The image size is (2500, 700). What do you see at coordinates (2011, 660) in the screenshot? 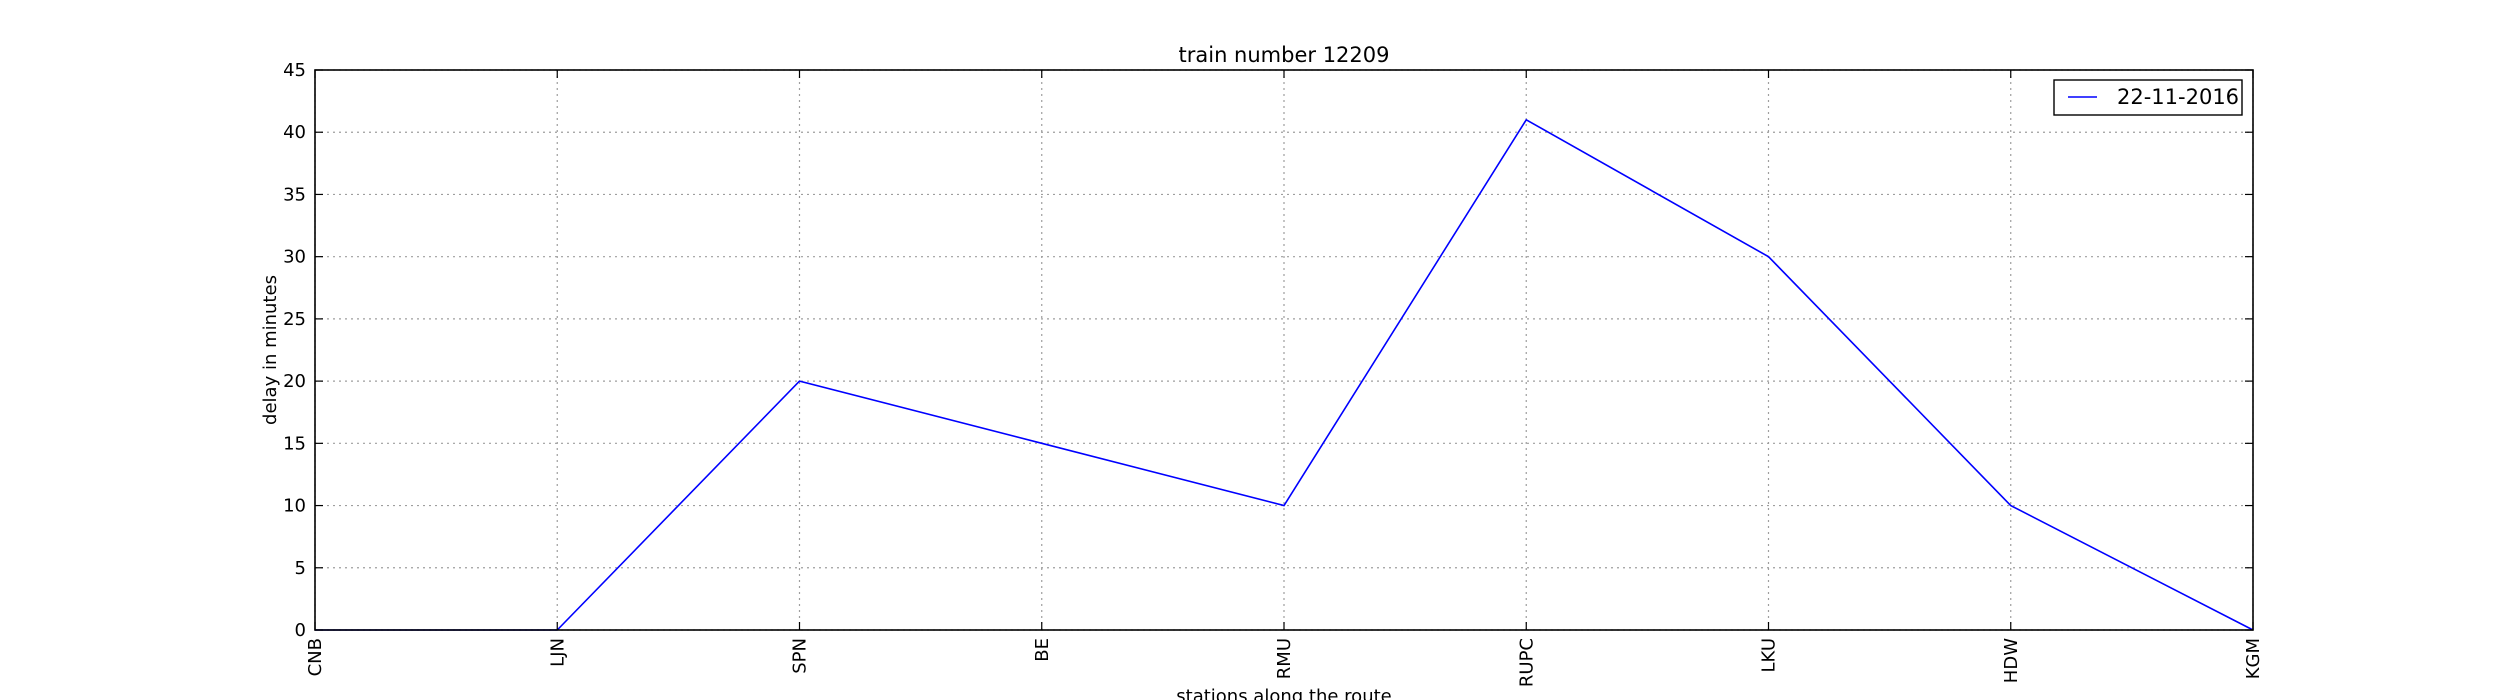
I see `x-tick-label: HDW` at bounding box center [2011, 660].